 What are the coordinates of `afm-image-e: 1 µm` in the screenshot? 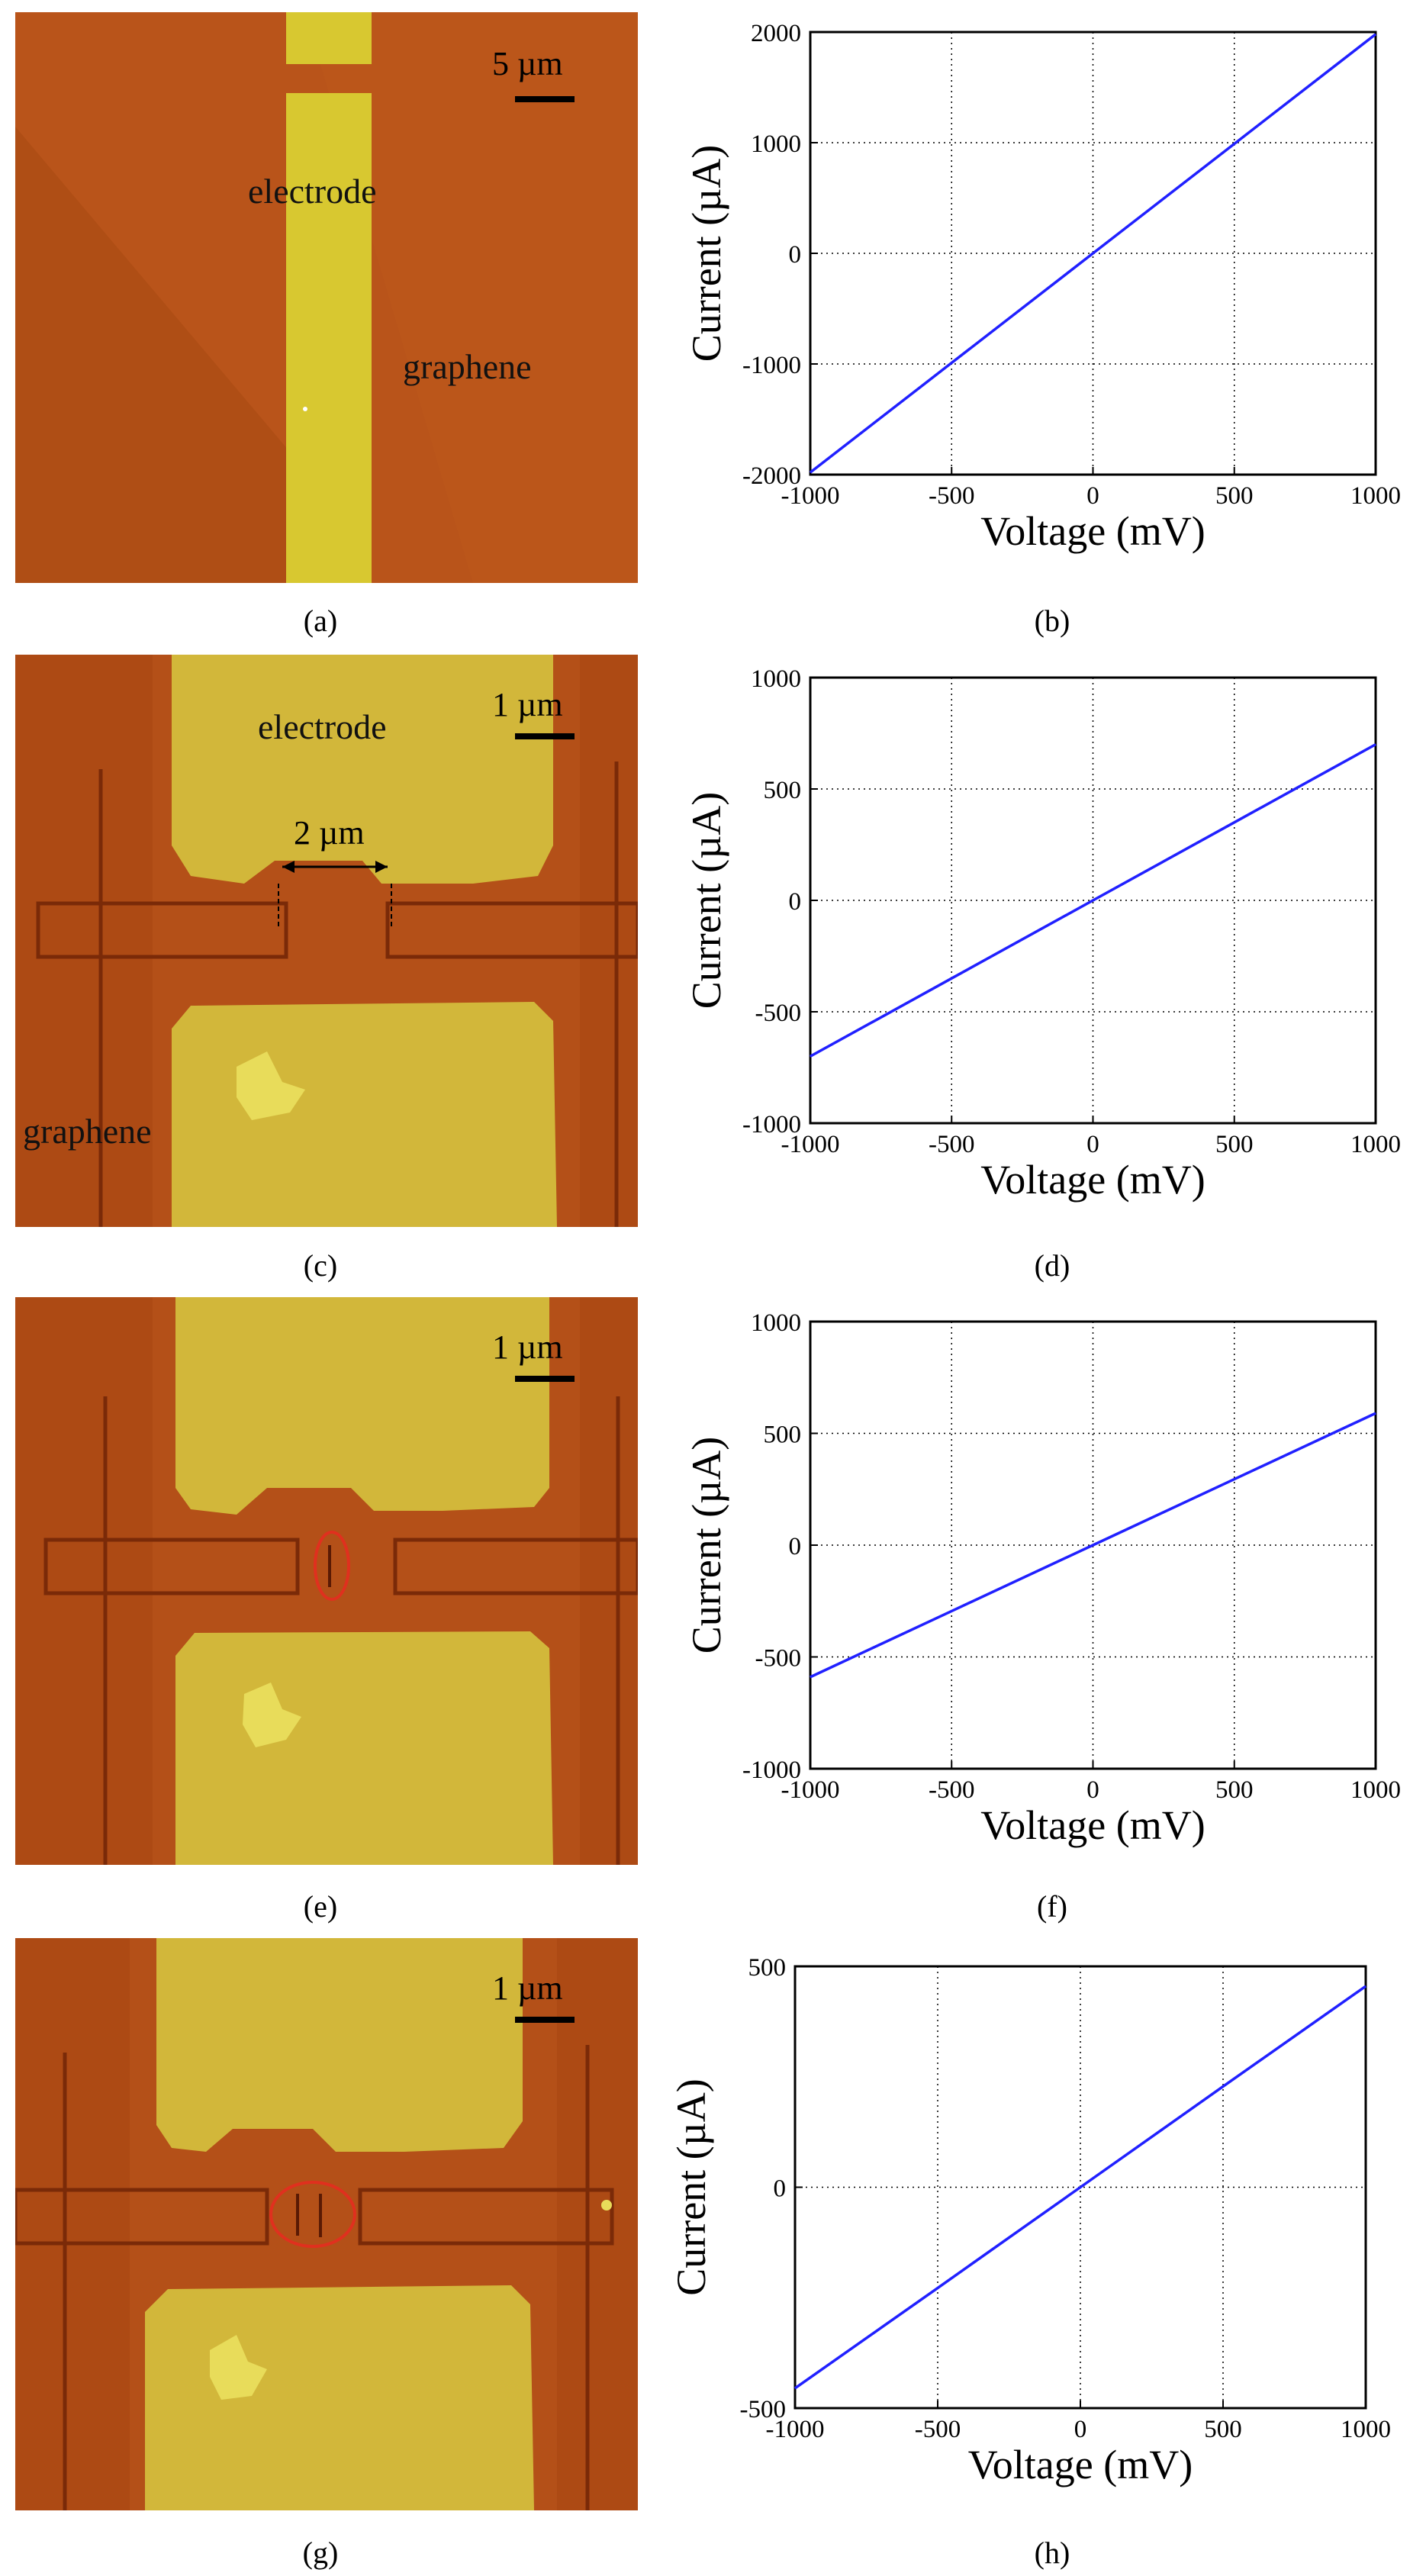 It's located at (326, 1581).